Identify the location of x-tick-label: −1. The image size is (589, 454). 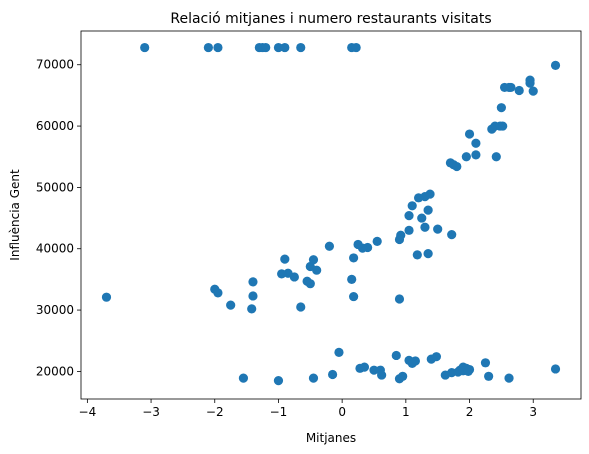
(279, 412).